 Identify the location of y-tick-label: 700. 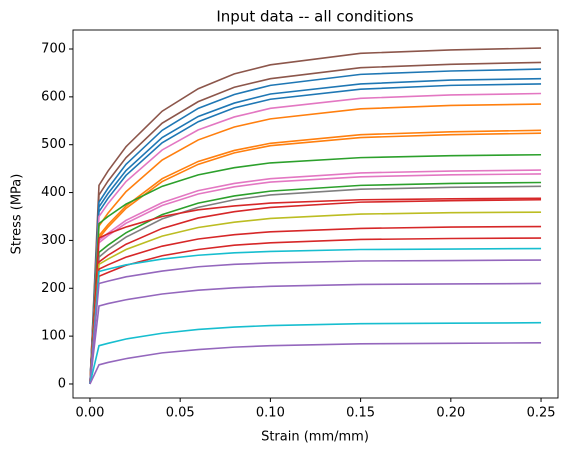
(53, 48).